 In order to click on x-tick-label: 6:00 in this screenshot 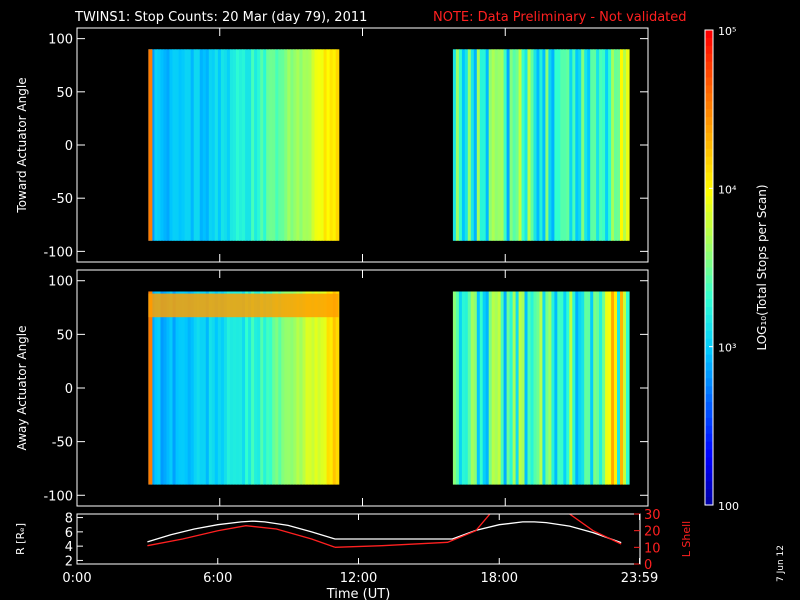, I will do `click(217, 578)`.